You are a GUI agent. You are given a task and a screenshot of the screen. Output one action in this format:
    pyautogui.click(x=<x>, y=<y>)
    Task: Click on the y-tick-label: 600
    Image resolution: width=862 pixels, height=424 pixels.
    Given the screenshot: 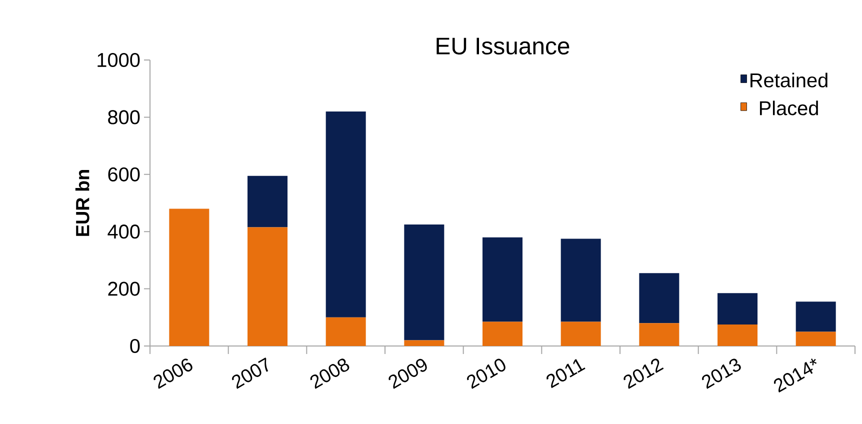 What is the action you would take?
    pyautogui.click(x=124, y=174)
    